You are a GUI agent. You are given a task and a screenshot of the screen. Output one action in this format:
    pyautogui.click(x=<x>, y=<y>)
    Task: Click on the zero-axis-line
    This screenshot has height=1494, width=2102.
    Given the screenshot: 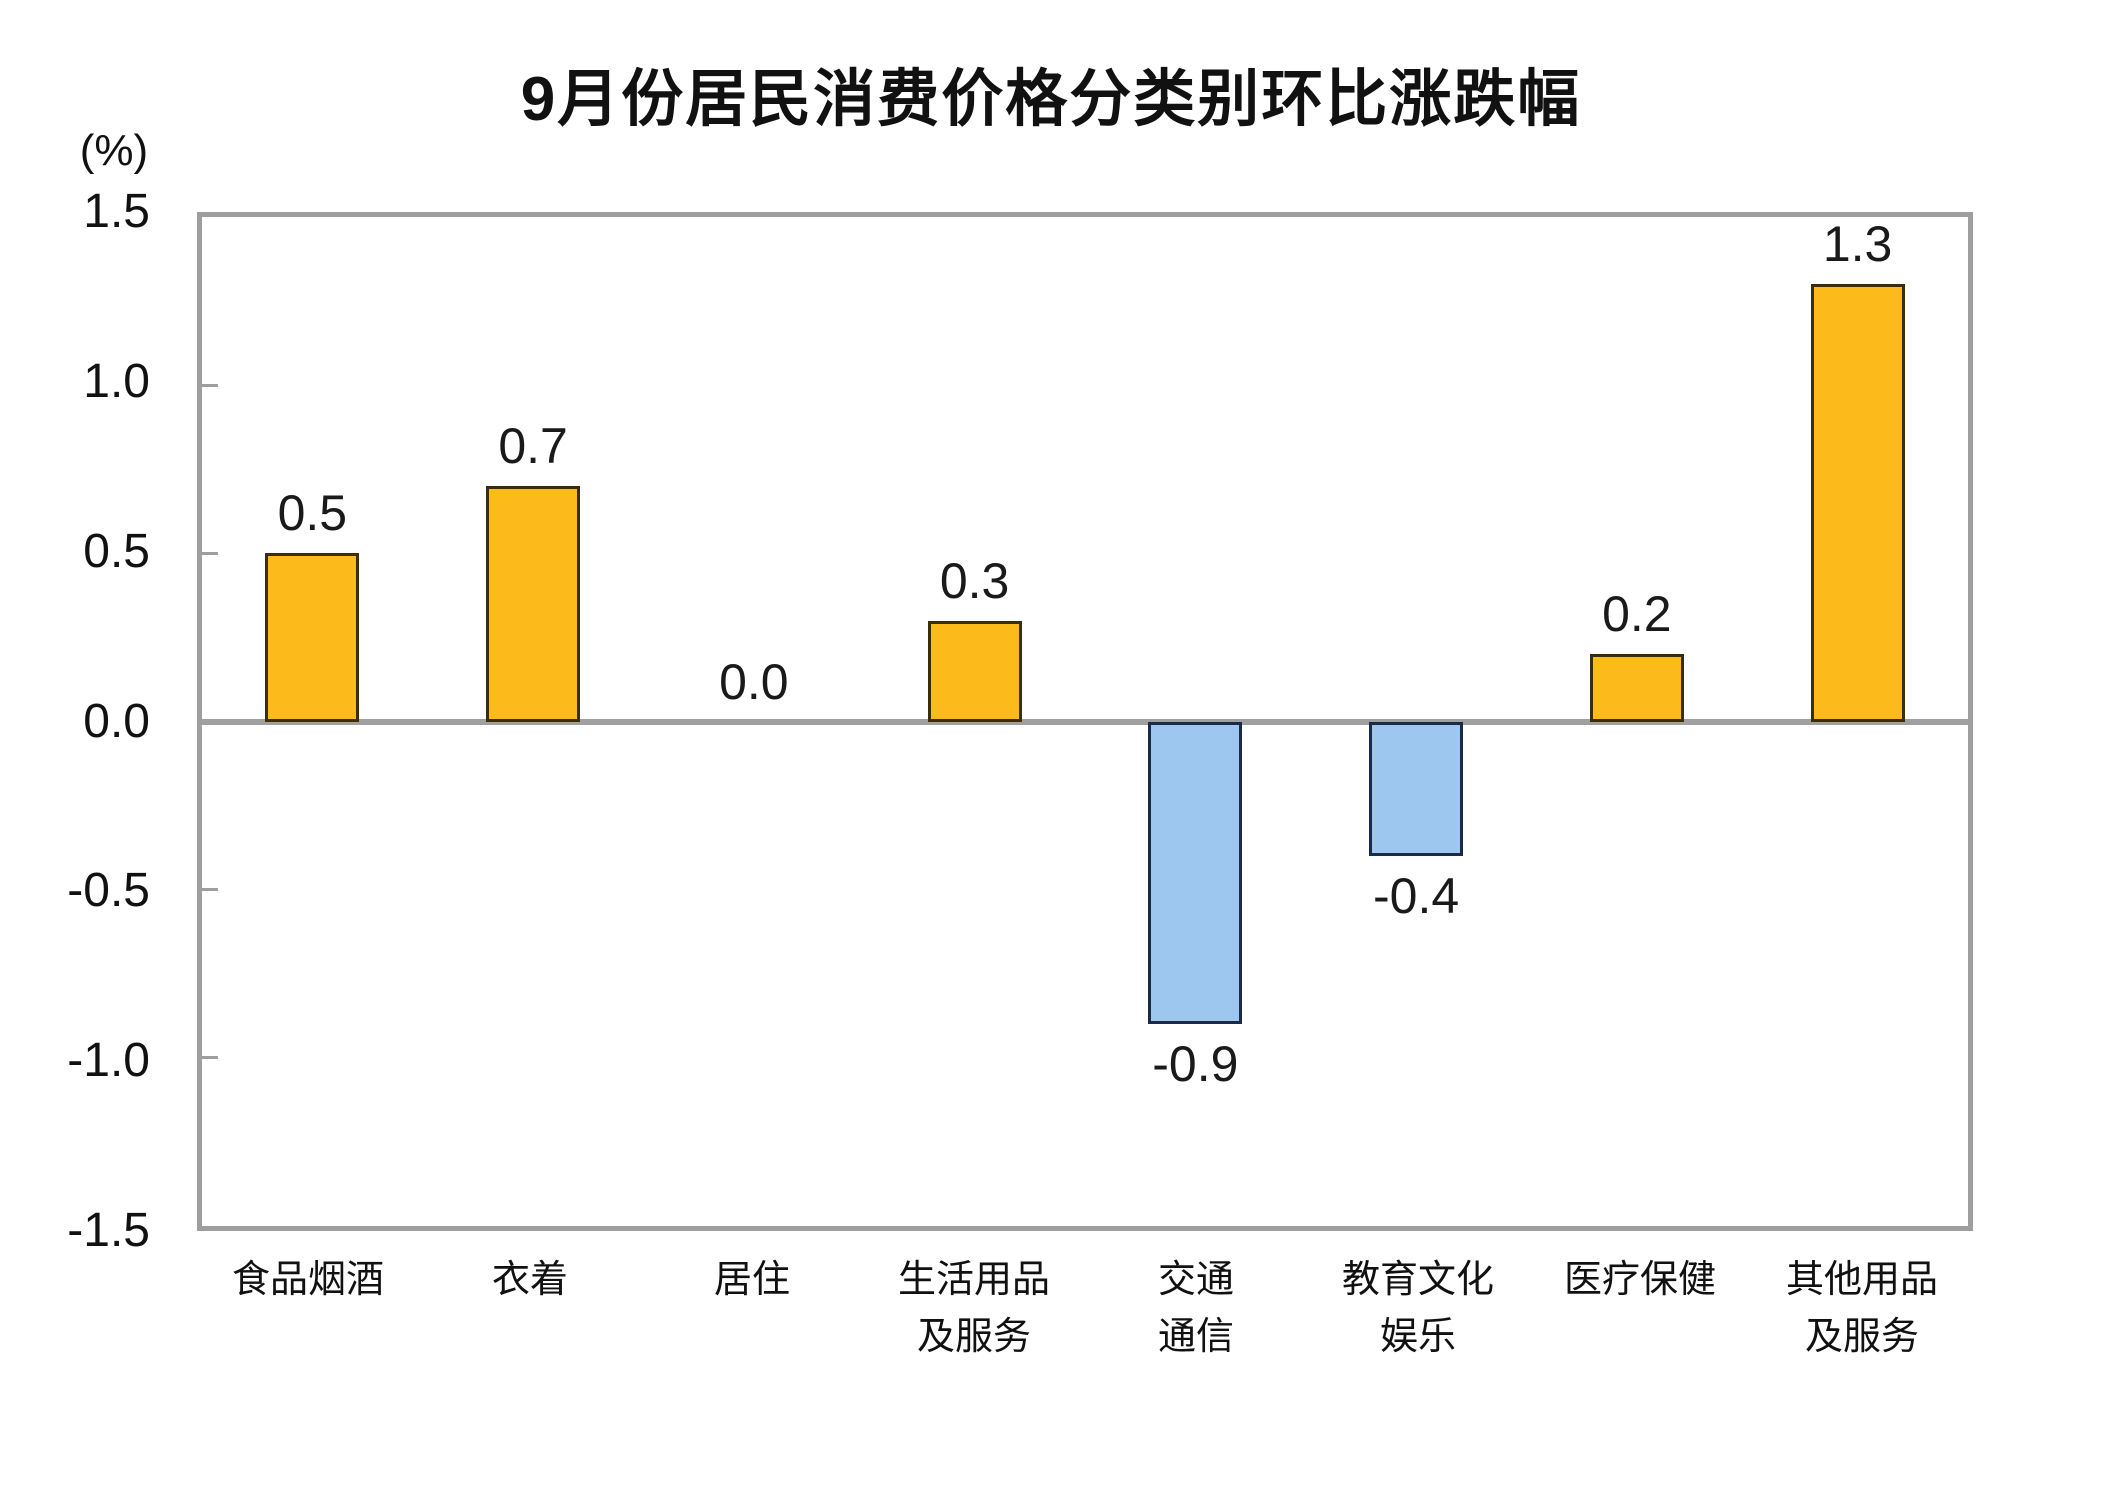 What is the action you would take?
    pyautogui.click(x=1085, y=721)
    